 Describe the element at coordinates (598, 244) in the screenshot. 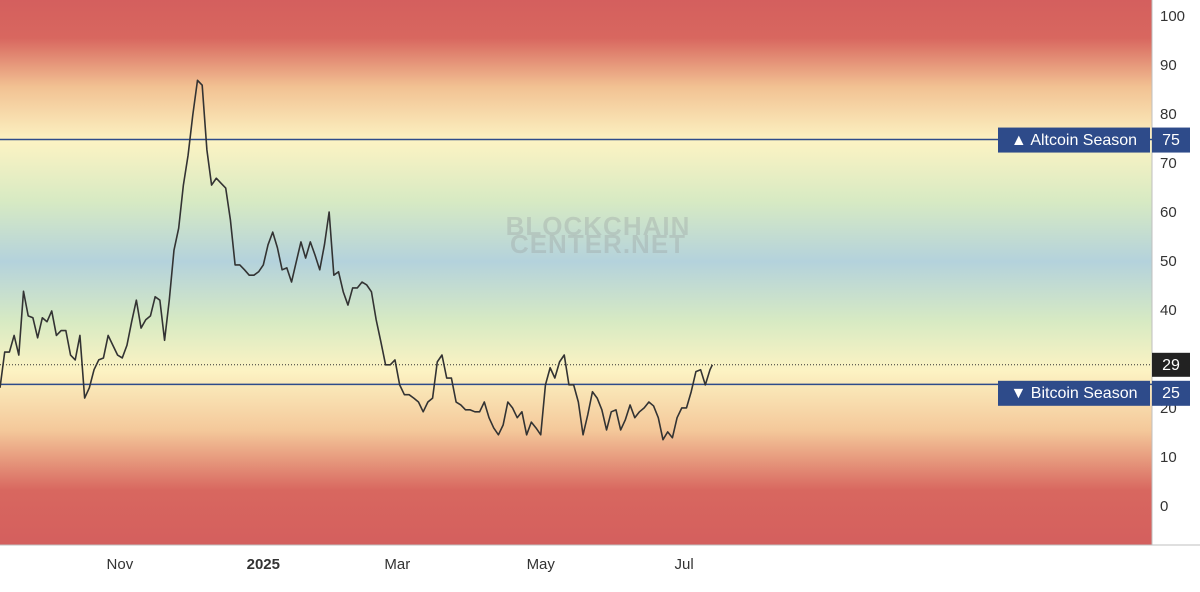

I see `watermark: CENTER.NET` at that location.